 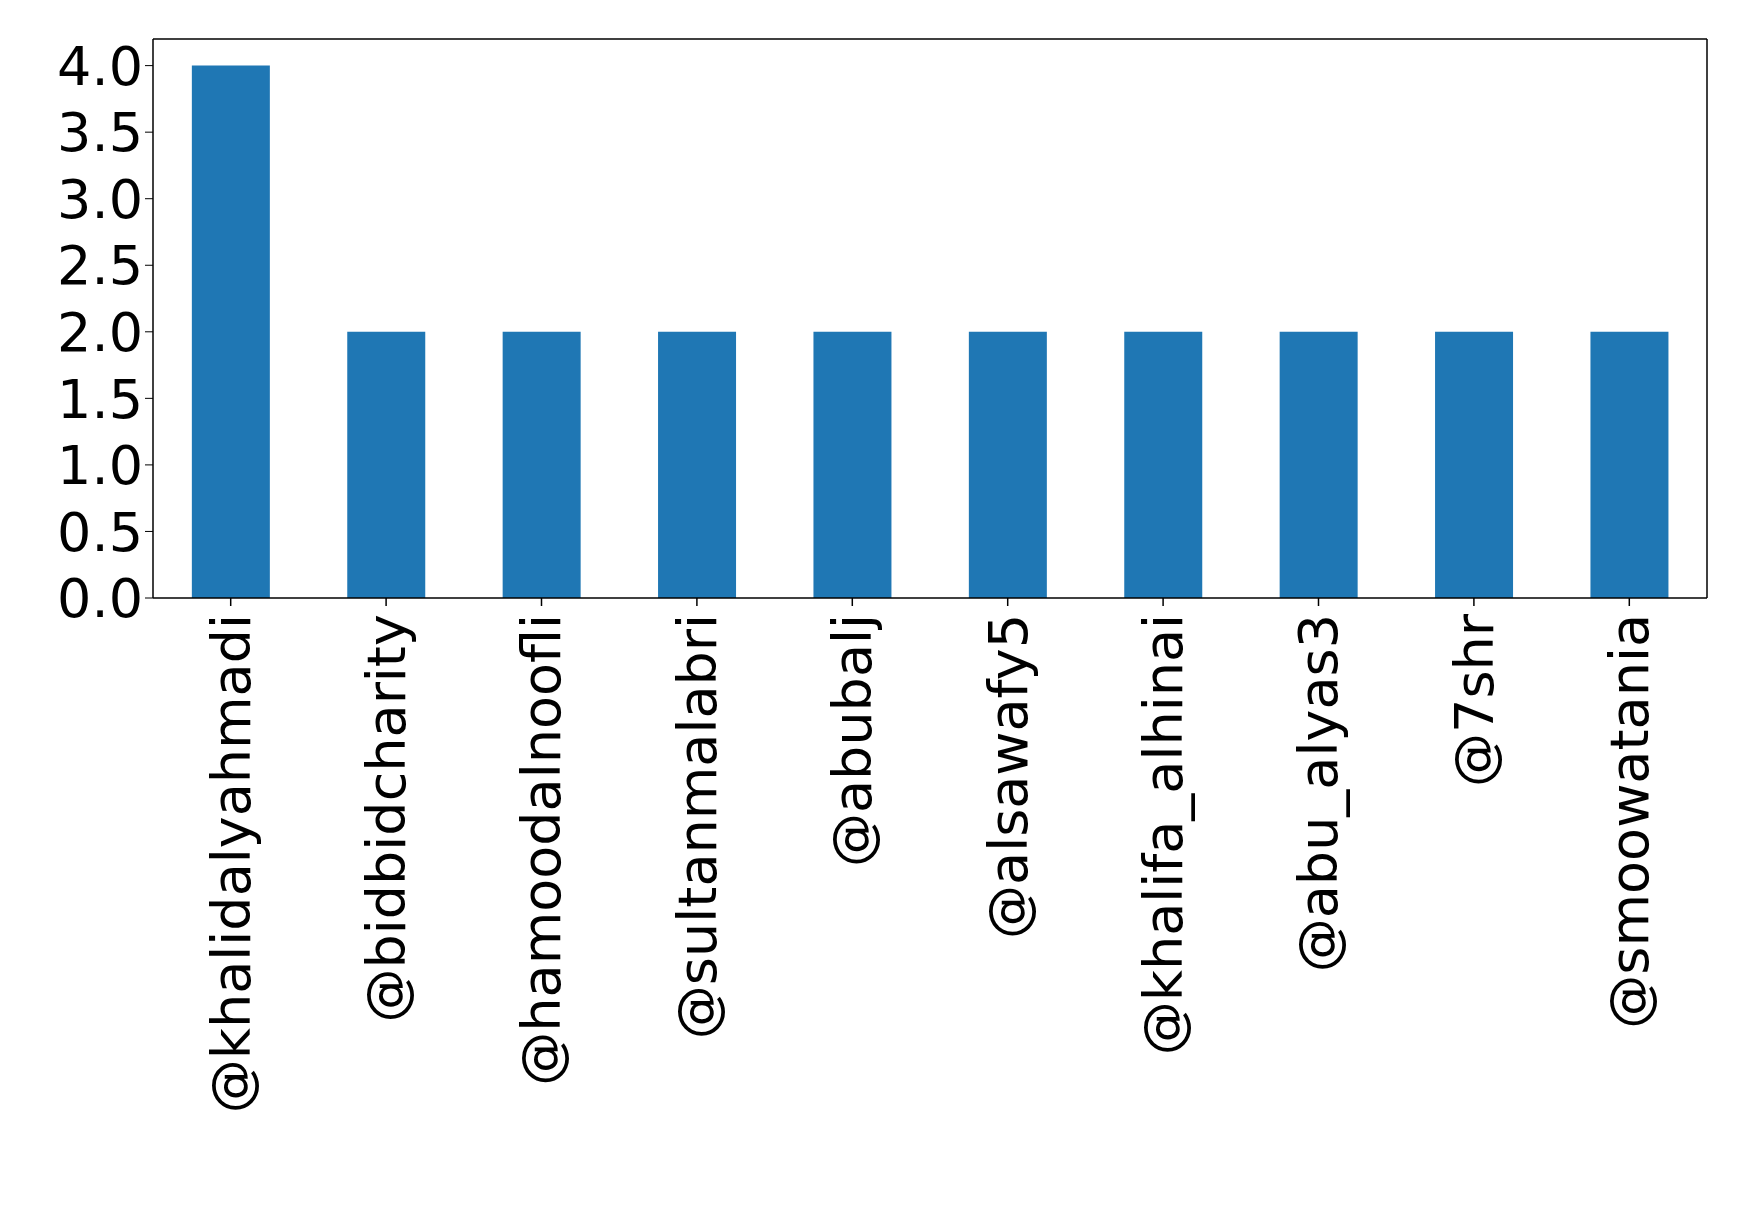 What do you see at coordinates (100, 599) in the screenshot?
I see `y-tick-label: 0.0` at bounding box center [100, 599].